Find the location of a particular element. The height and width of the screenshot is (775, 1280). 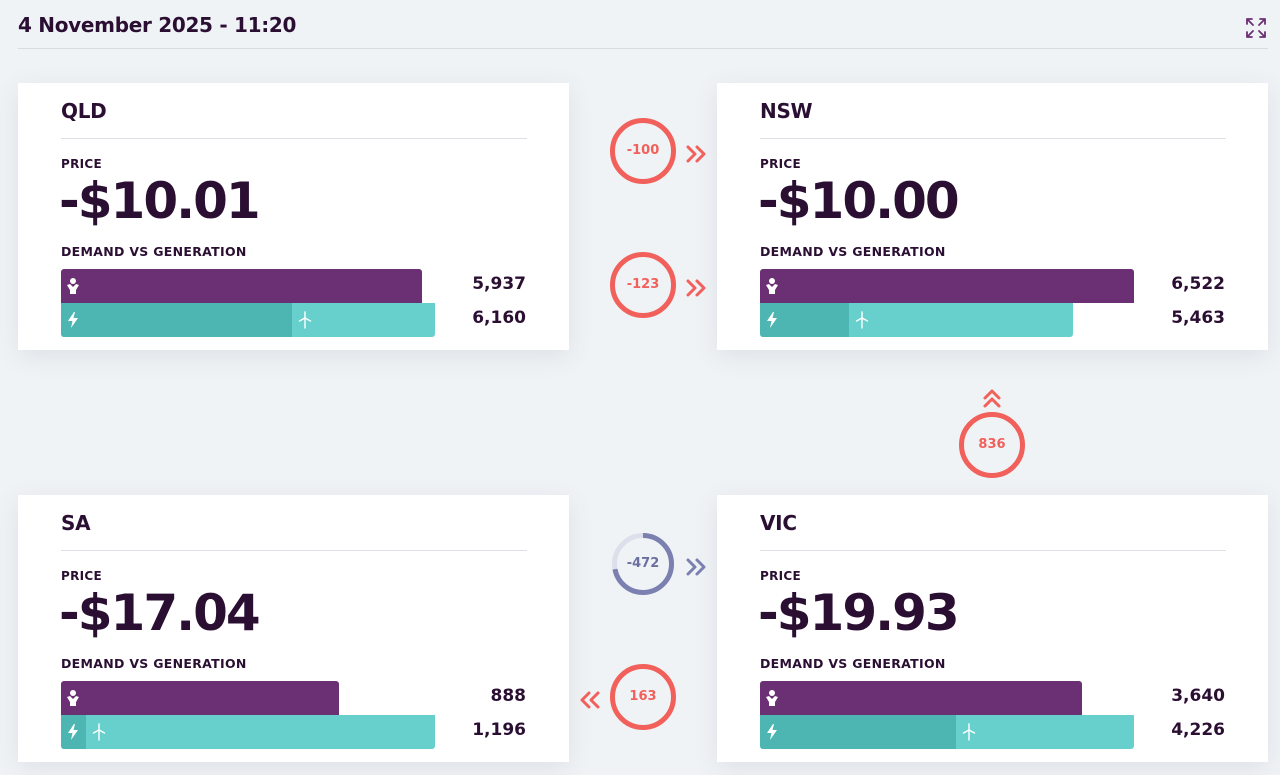

double-chevron-left-icon is located at coordinates (590, 700).